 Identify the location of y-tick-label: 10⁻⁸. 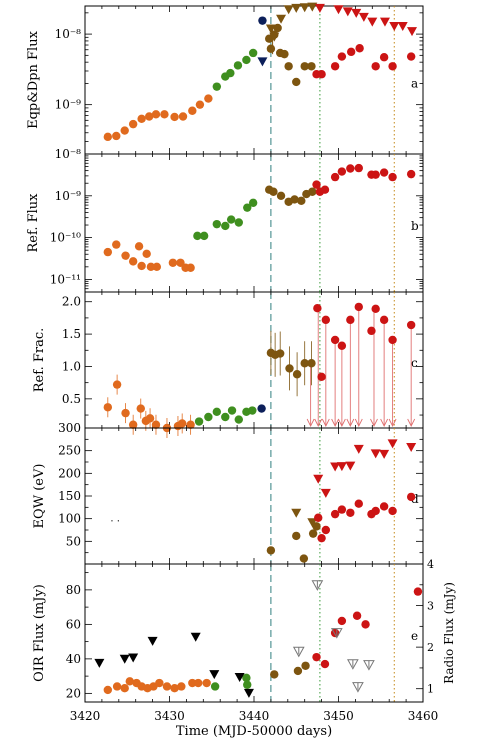
(68, 34).